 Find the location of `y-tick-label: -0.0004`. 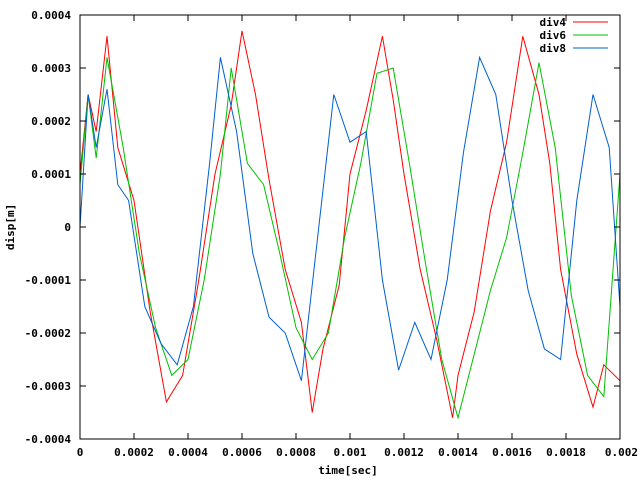

y-tick-label: -0.0004 is located at coordinates (48, 439).